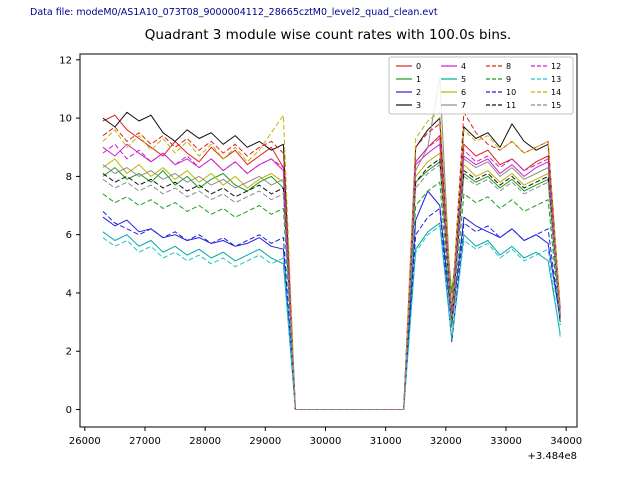 This screenshot has width=640, height=480. I want to click on legend-label-8: 8, so click(508, 66).